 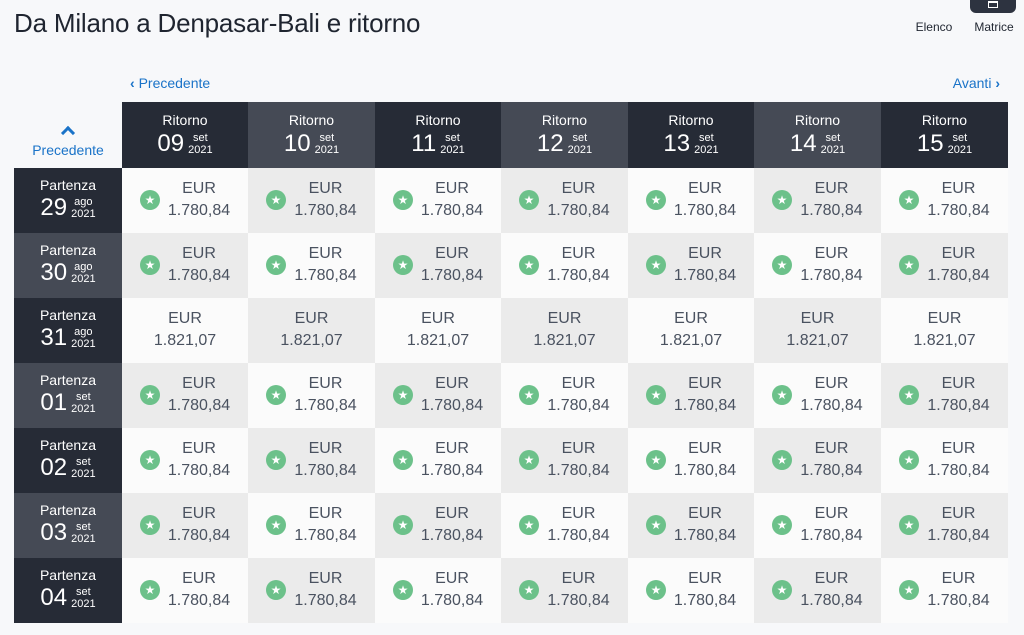 What do you see at coordinates (54, 337) in the screenshot?
I see `departure-day: 31` at bounding box center [54, 337].